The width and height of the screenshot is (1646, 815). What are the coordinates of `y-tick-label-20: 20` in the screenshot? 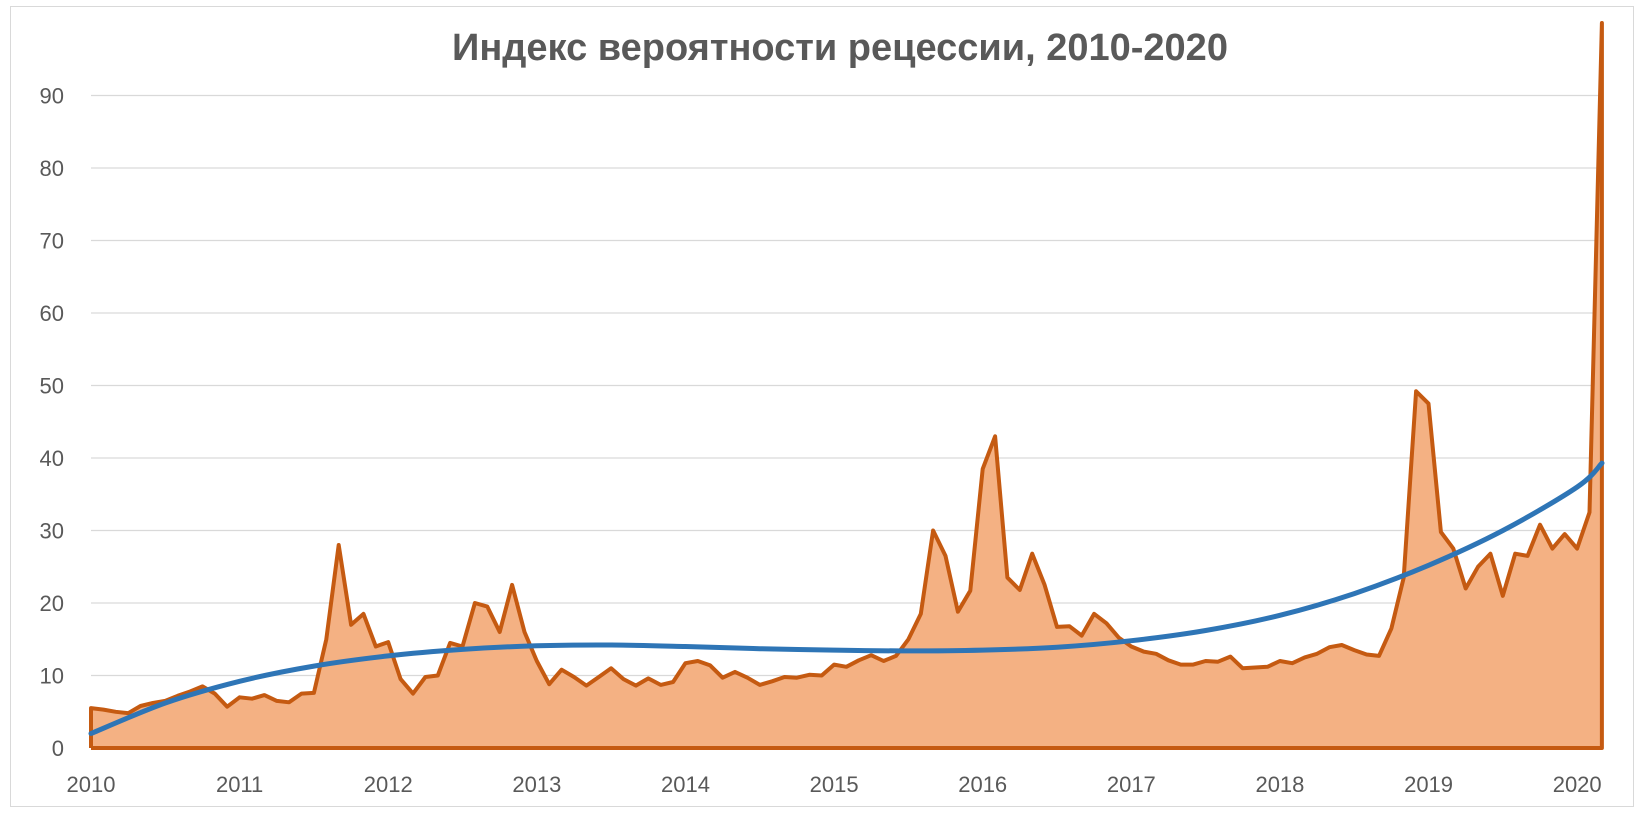 It's located at (52, 603).